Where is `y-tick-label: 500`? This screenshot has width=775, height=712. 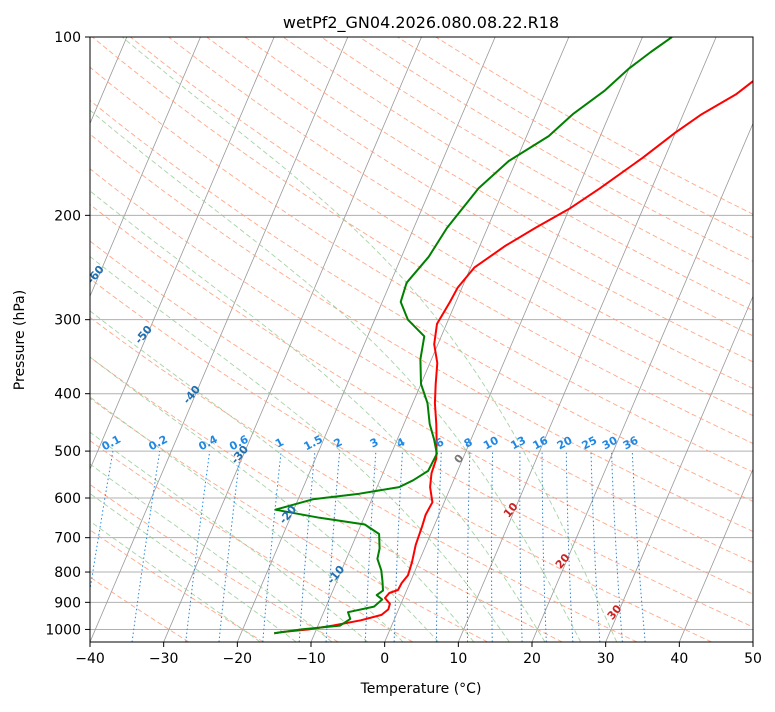
y-tick-label: 500 is located at coordinates (67, 452).